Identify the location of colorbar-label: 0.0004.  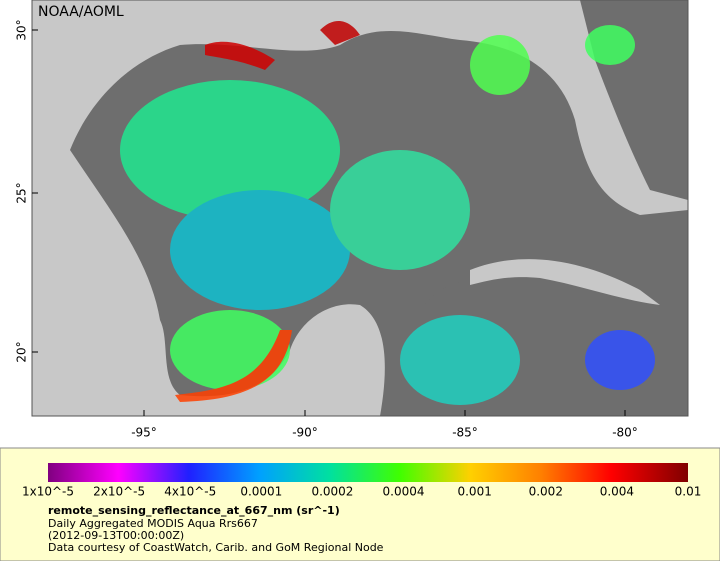
(404, 492).